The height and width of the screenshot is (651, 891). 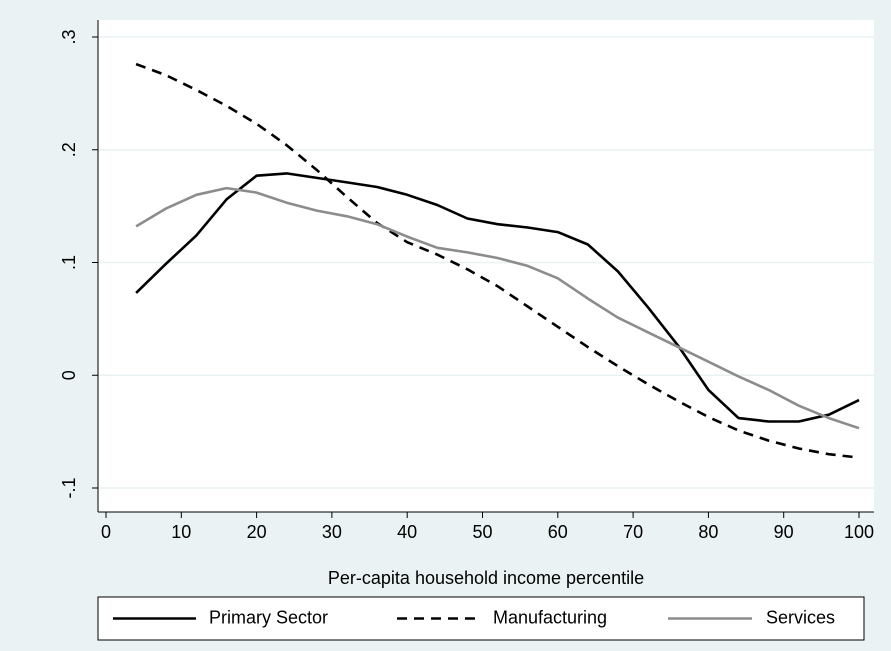 I want to click on x-tick-label: 80, so click(x=708, y=532).